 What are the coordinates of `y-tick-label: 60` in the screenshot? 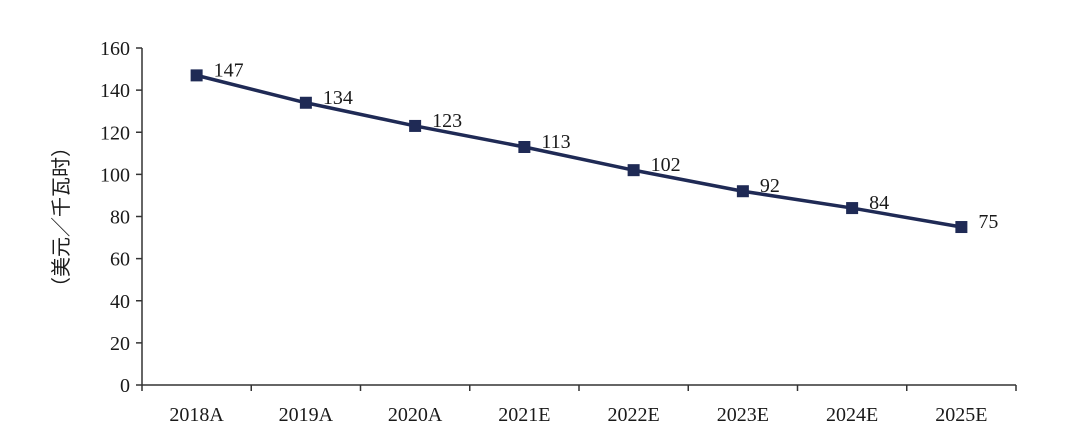 It's located at (120, 260).